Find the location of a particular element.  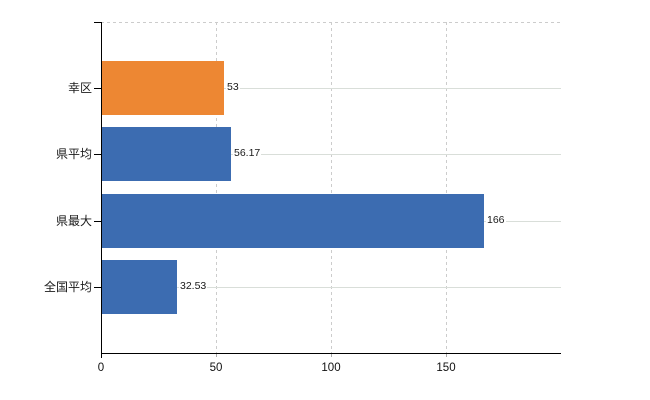

value-label: 56.17 is located at coordinates (247, 153).